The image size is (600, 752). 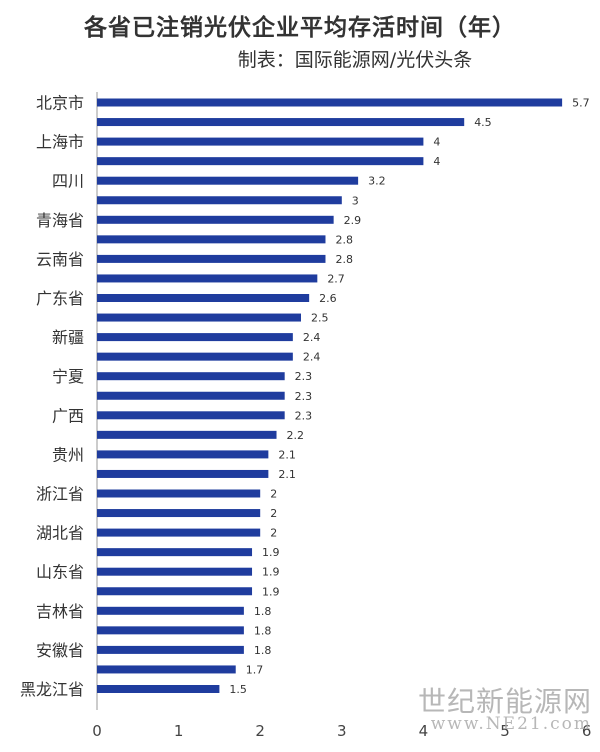 I want to click on data-label: 3.2, so click(x=377, y=181).